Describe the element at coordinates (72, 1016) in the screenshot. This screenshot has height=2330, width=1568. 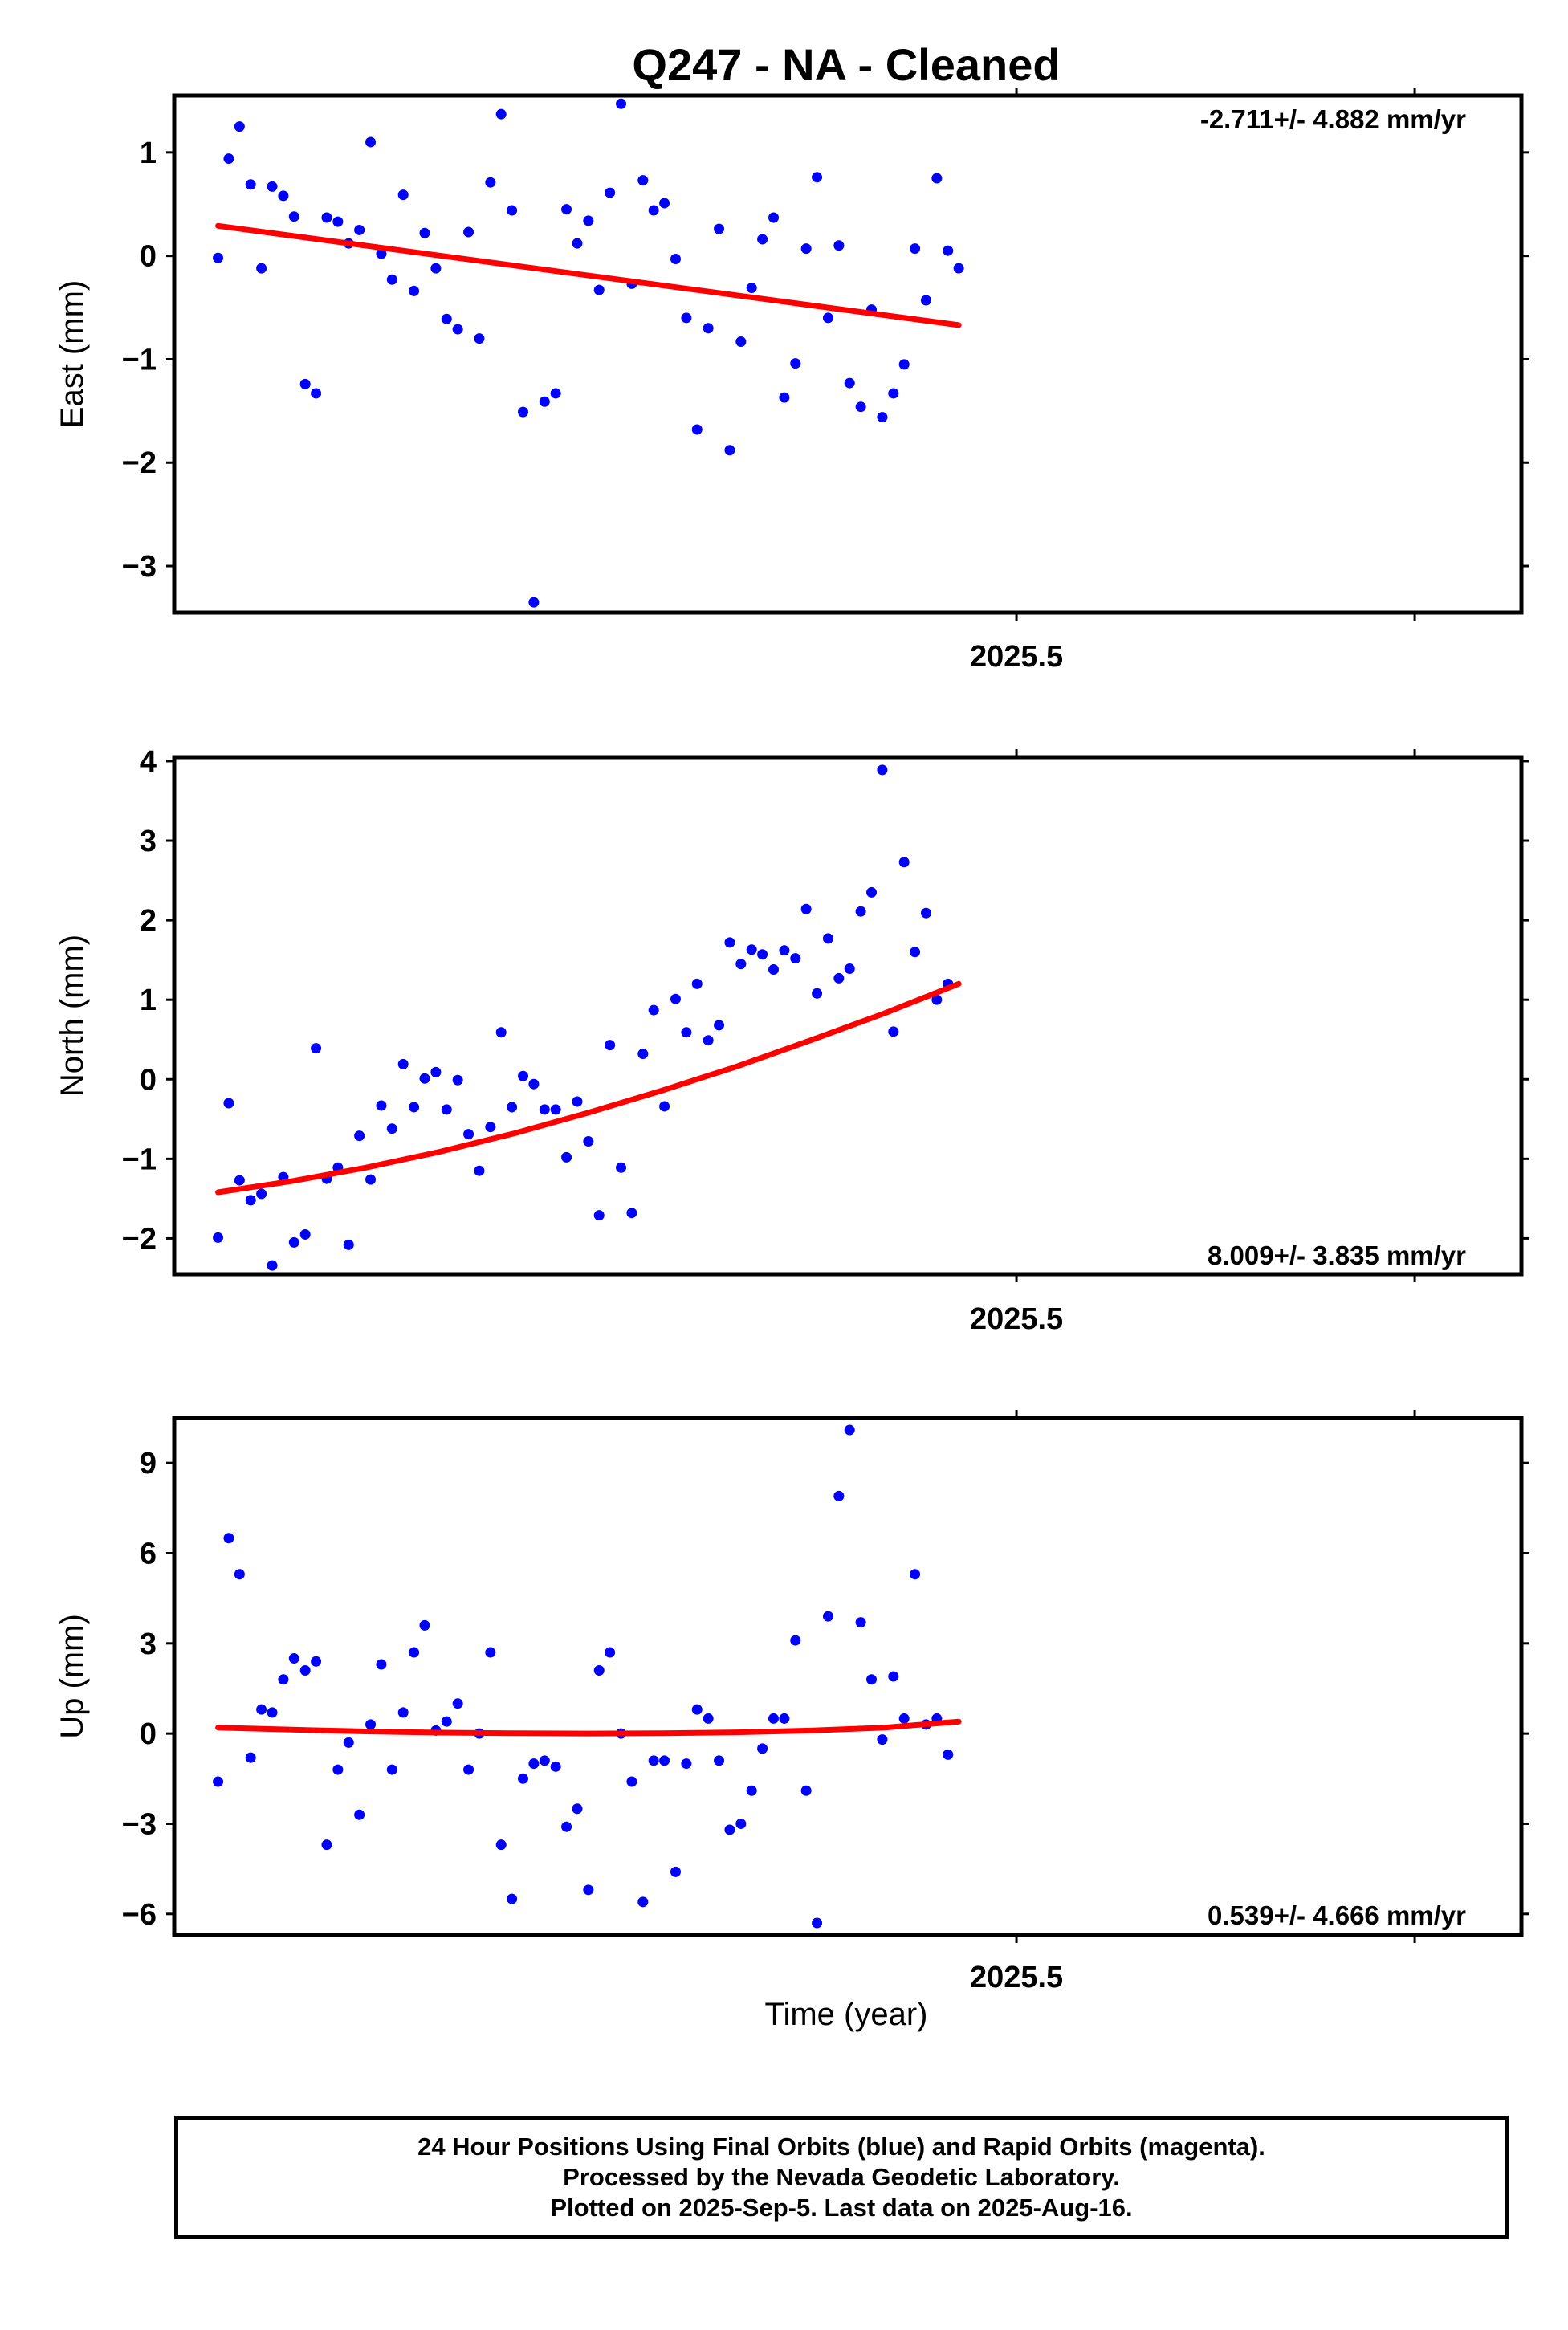
I see `north-y-axis-label: North (mm)` at that location.